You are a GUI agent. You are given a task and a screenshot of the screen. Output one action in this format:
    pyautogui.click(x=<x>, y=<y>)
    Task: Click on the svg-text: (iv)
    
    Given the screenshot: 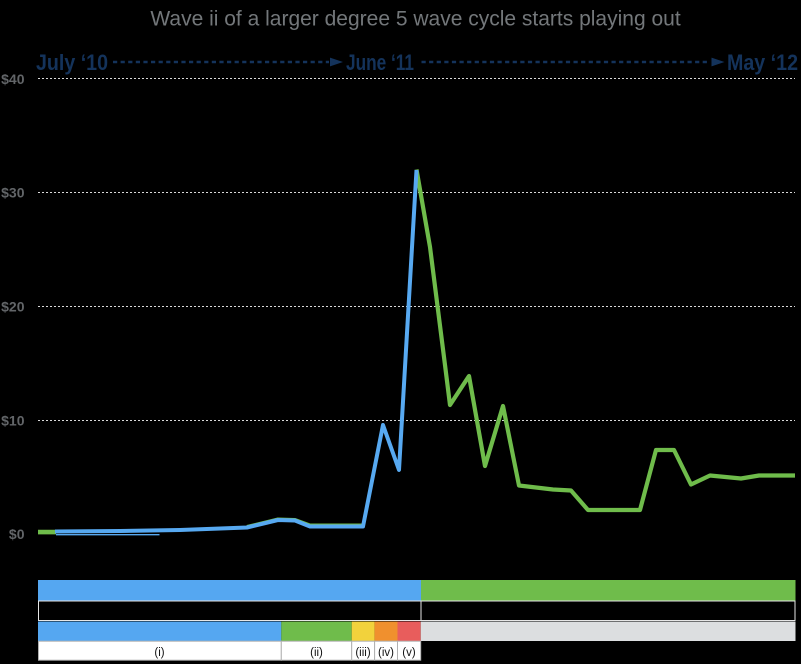 What is the action you would take?
    pyautogui.click(x=386, y=653)
    